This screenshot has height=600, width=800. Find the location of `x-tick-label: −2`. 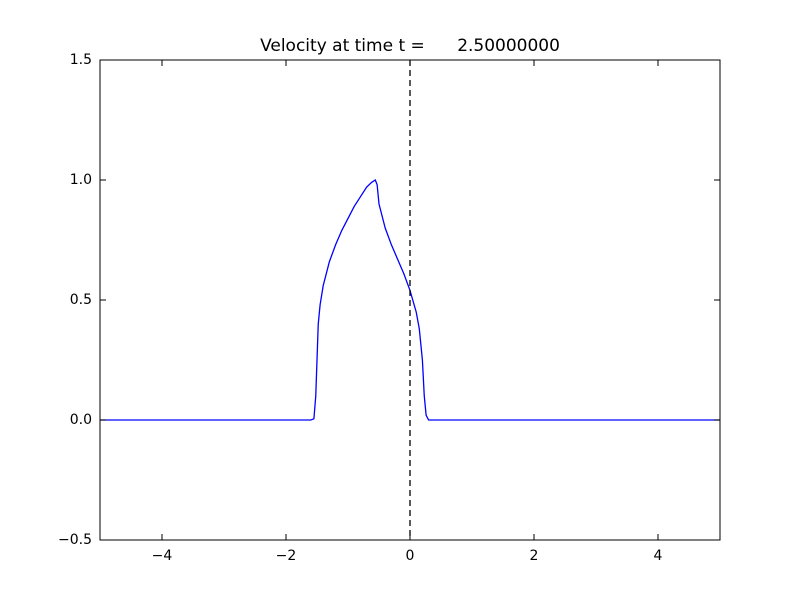

x-tick-label: −2 is located at coordinates (286, 556).